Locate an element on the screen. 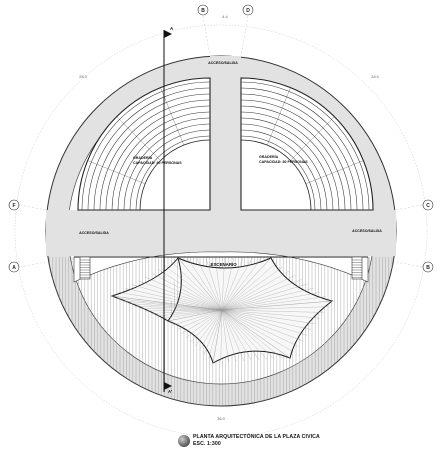 The height and width of the screenshot is (460, 442). dimension-top-gap: 4.4 is located at coordinates (225, 16).